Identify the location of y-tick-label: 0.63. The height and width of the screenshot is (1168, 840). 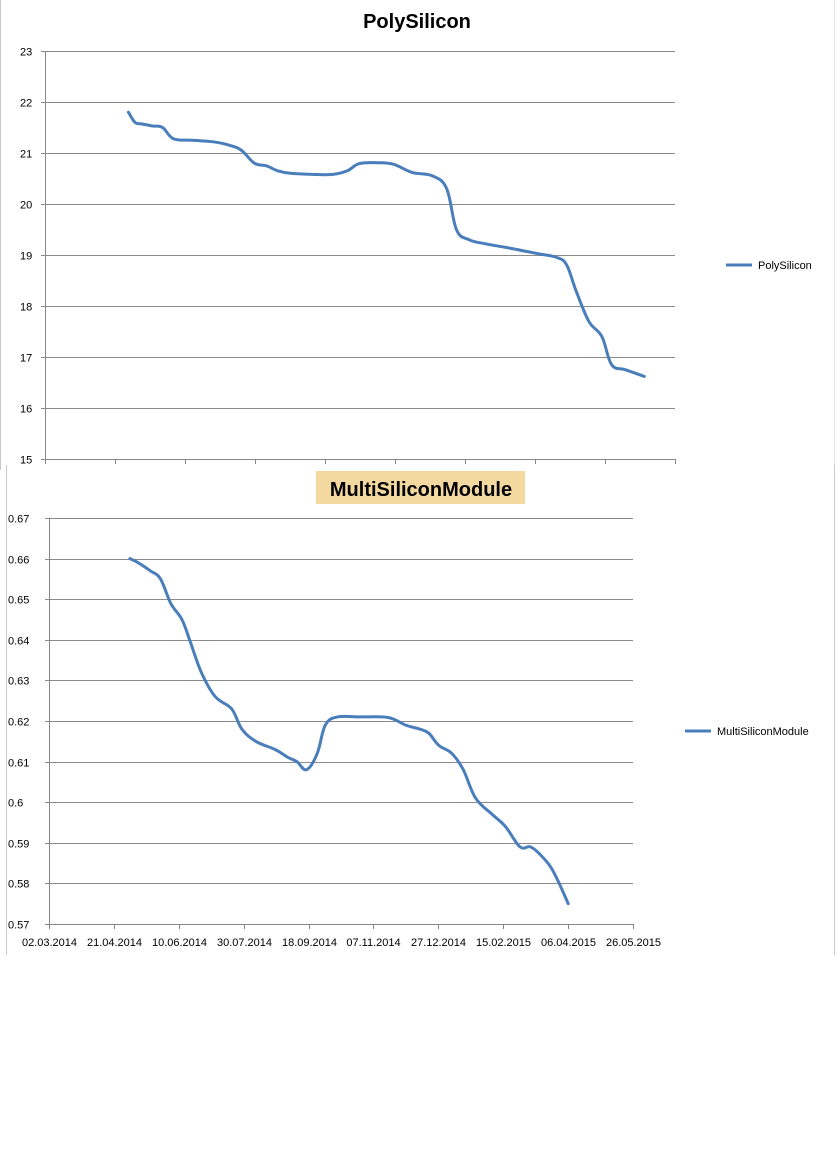
(18, 682).